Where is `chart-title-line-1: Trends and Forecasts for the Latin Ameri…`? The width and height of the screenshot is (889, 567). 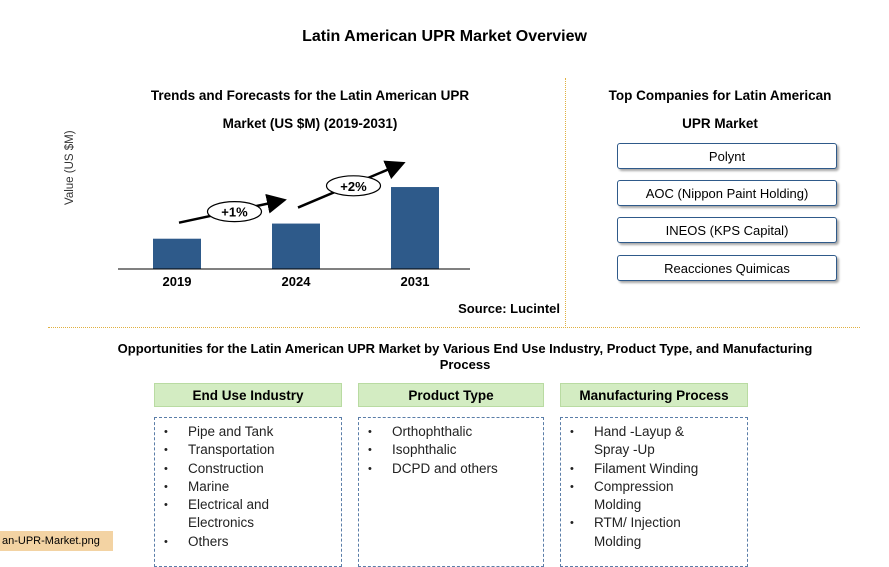 chart-title-line-1: Trends and Forecasts for the Latin Ameri… is located at coordinates (310, 95).